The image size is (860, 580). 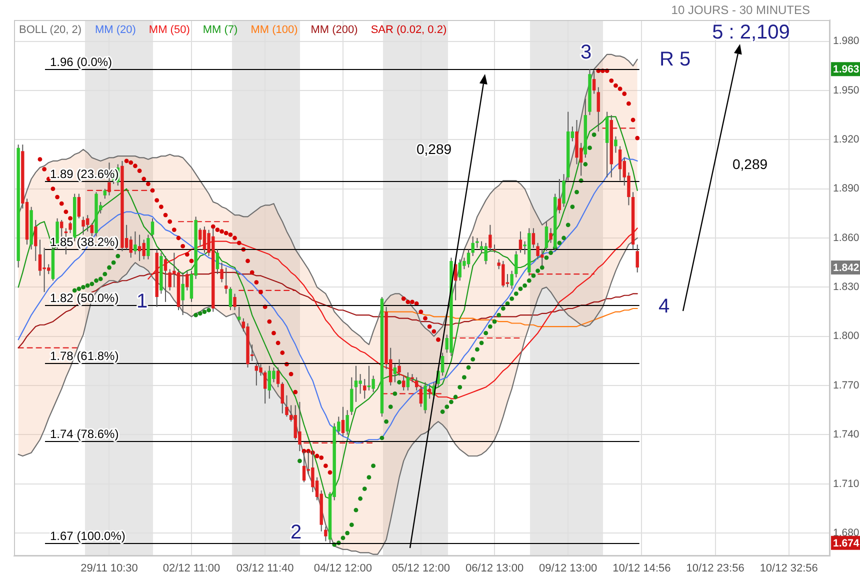 What do you see at coordinates (846, 336) in the screenshot?
I see `y-tick-label: 1.800` at bounding box center [846, 336].